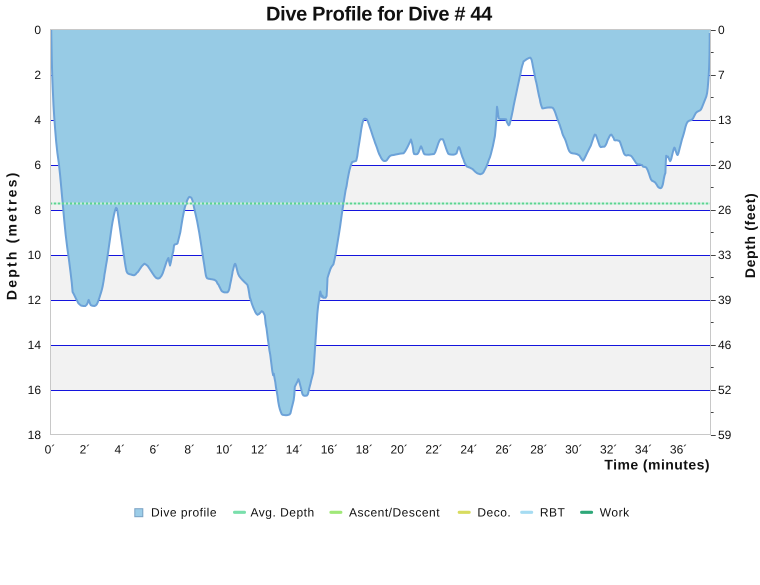 The width and height of the screenshot is (760, 585). Describe the element at coordinates (725, 120) in the screenshot. I see `svg-text: 13` at that location.